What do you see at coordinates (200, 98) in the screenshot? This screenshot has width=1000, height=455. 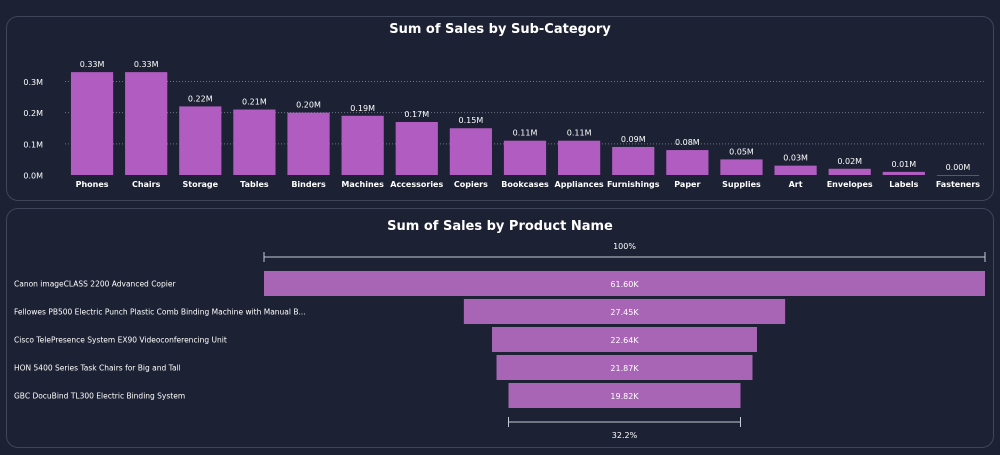 I see `bar-value-label: 0.22M` at bounding box center [200, 98].